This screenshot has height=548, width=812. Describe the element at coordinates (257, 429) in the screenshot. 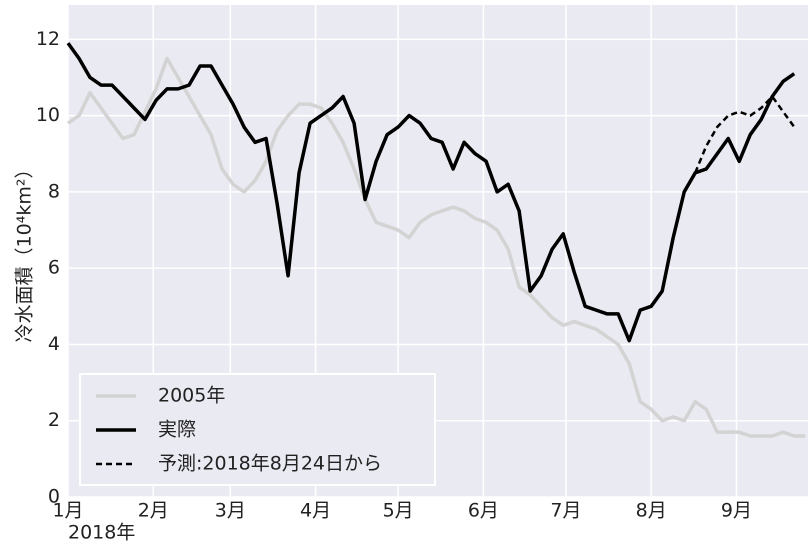

I see `legend-box` at that location.